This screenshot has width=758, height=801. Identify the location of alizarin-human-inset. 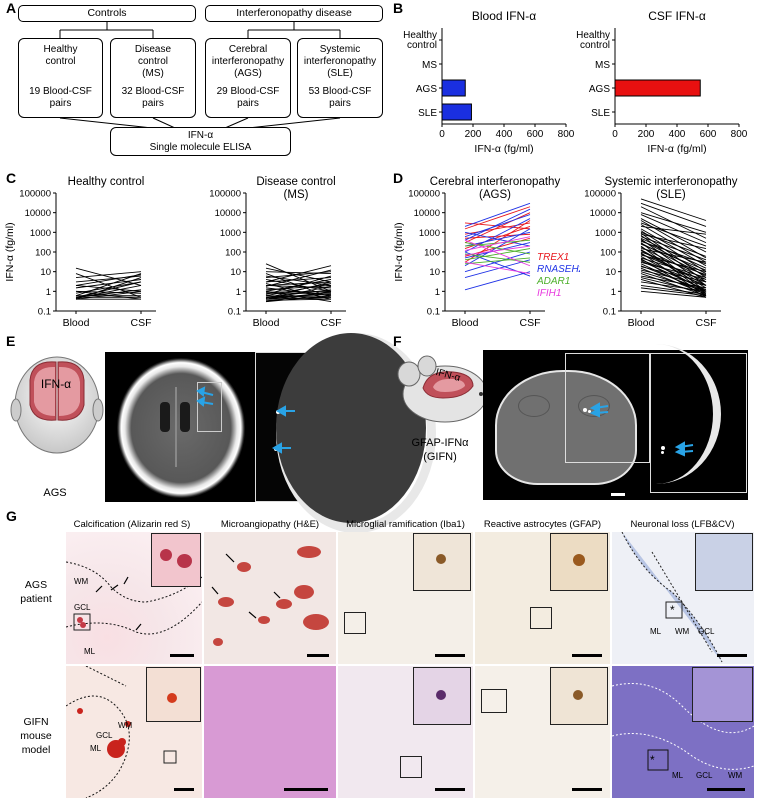
(176, 560).